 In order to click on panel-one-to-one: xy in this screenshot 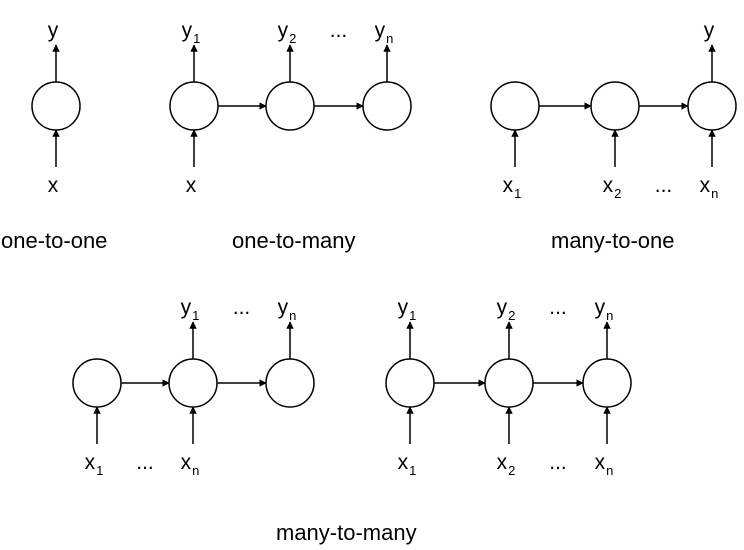, I will do `click(56, 108)`.